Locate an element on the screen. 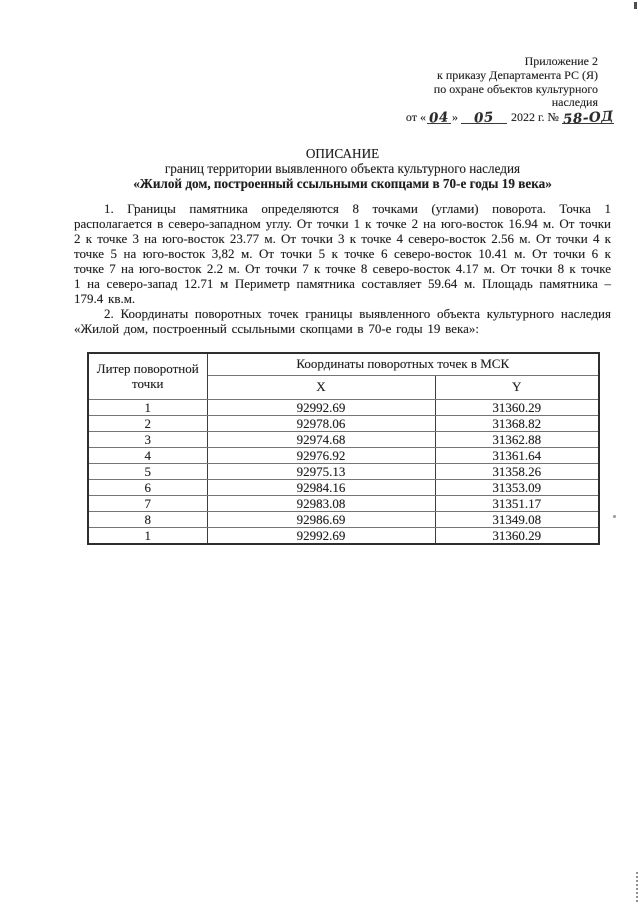  cell-point: 7 is located at coordinates (147, 503).